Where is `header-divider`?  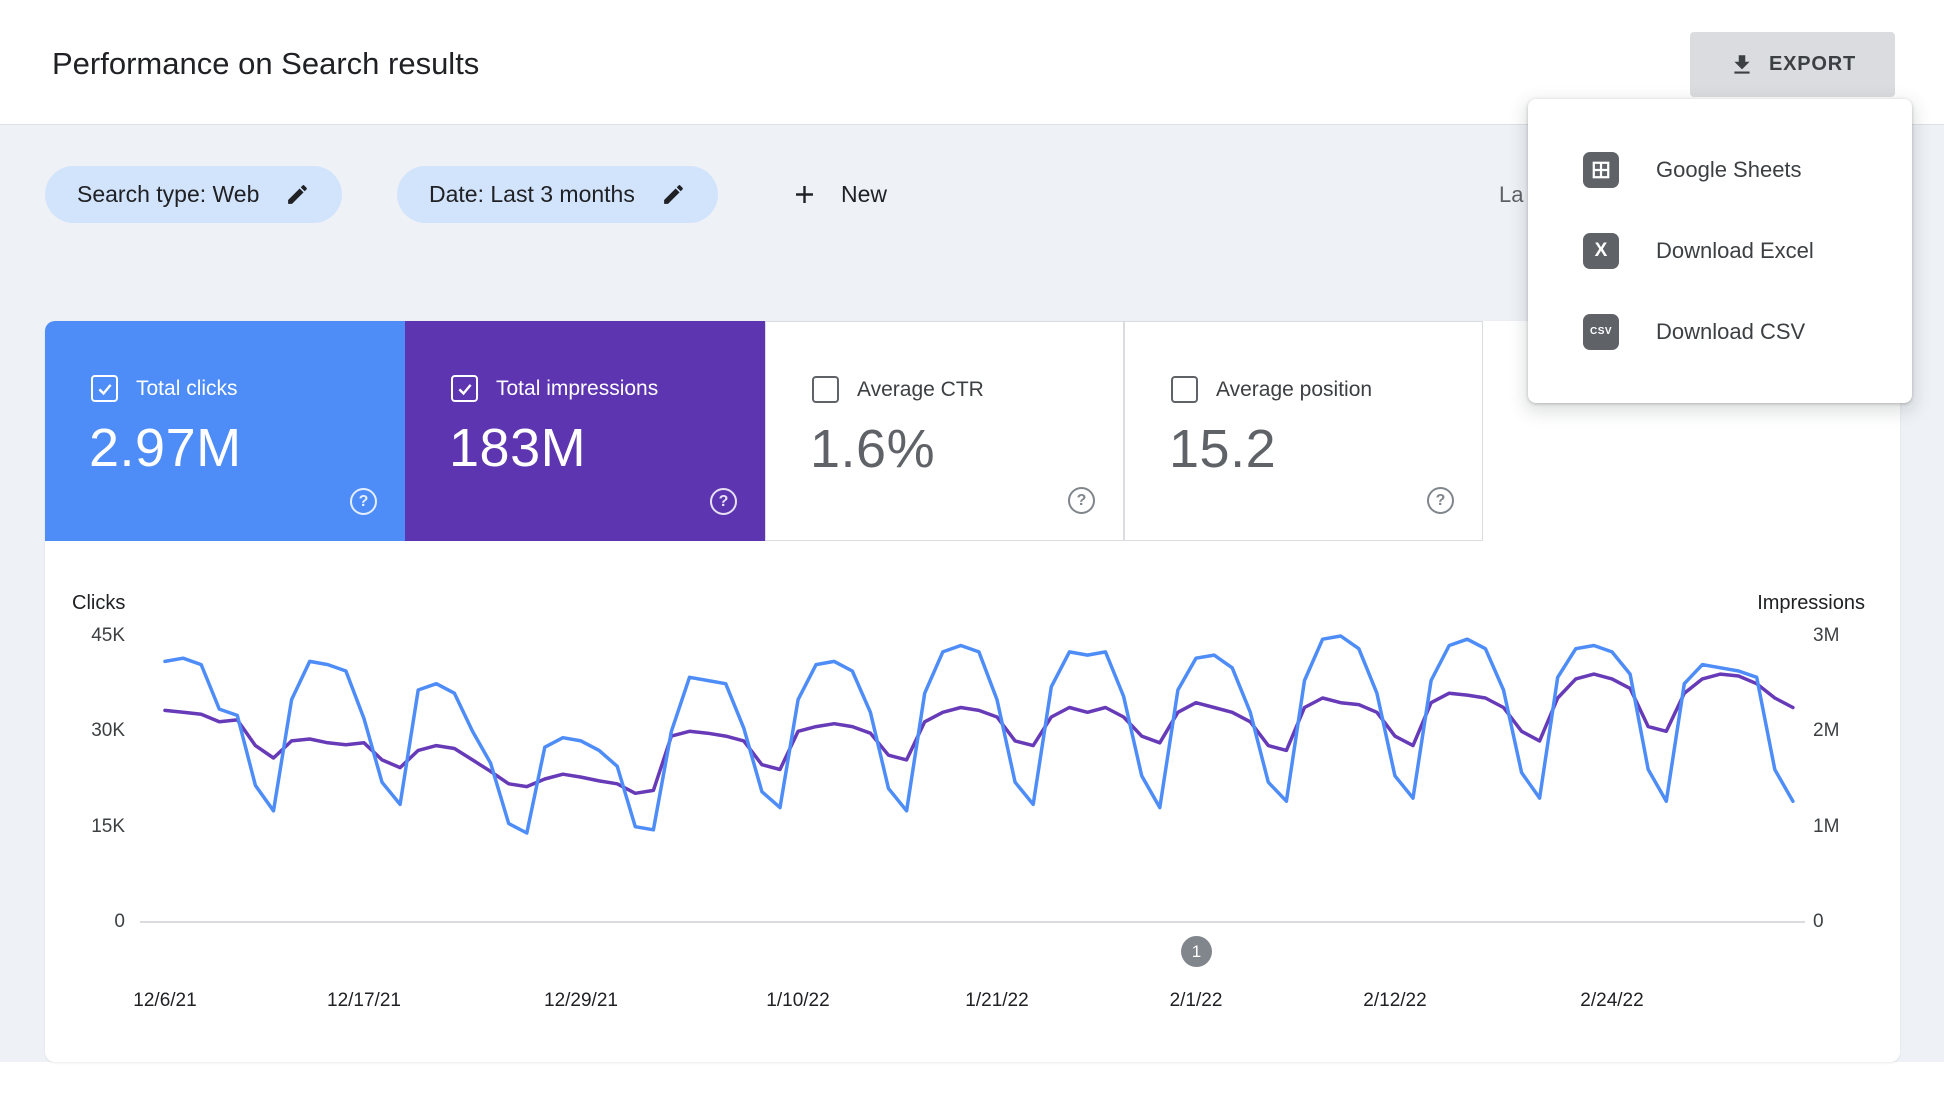 header-divider is located at coordinates (972, 124).